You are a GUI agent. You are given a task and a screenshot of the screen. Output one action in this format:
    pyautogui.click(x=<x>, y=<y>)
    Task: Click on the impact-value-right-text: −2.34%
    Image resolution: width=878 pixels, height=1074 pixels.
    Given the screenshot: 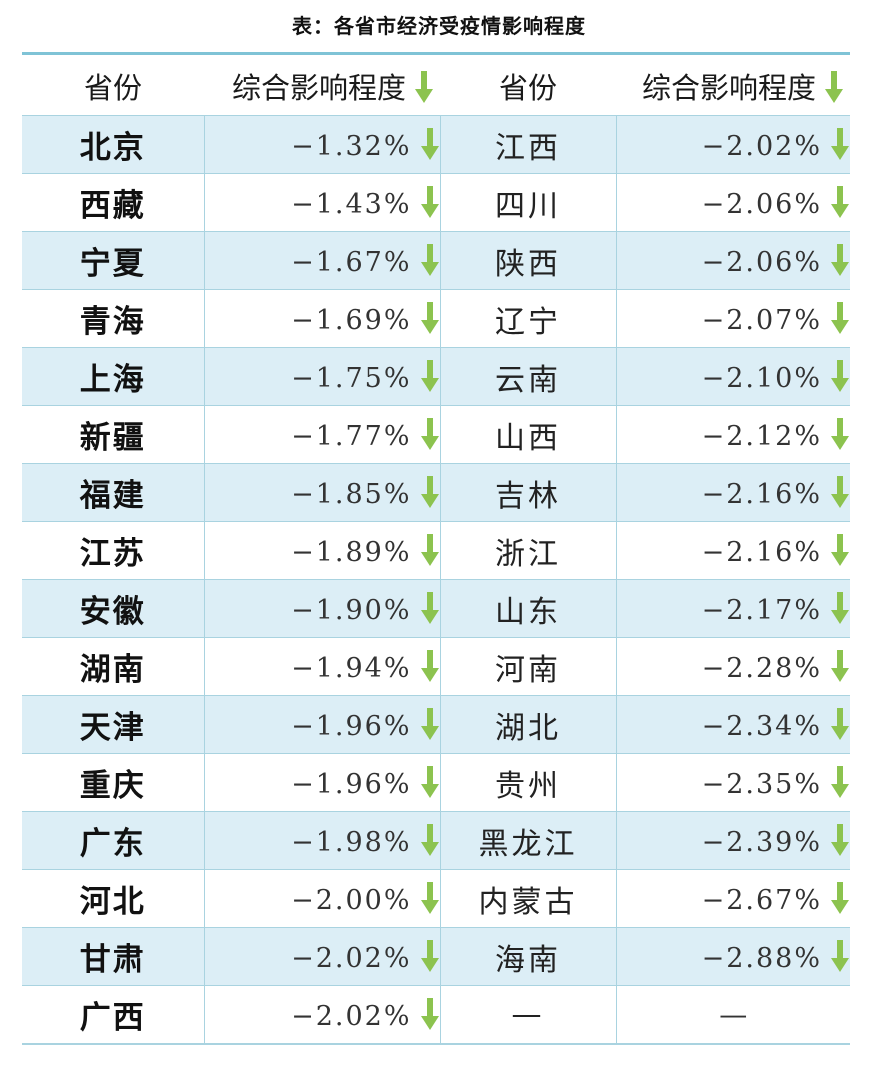 What is the action you would take?
    pyautogui.click(x=761, y=726)
    